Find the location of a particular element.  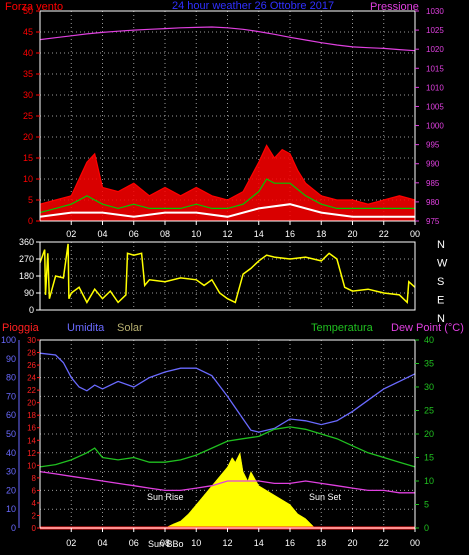

rain-tick-label: 4 is located at coordinates (34, 503).